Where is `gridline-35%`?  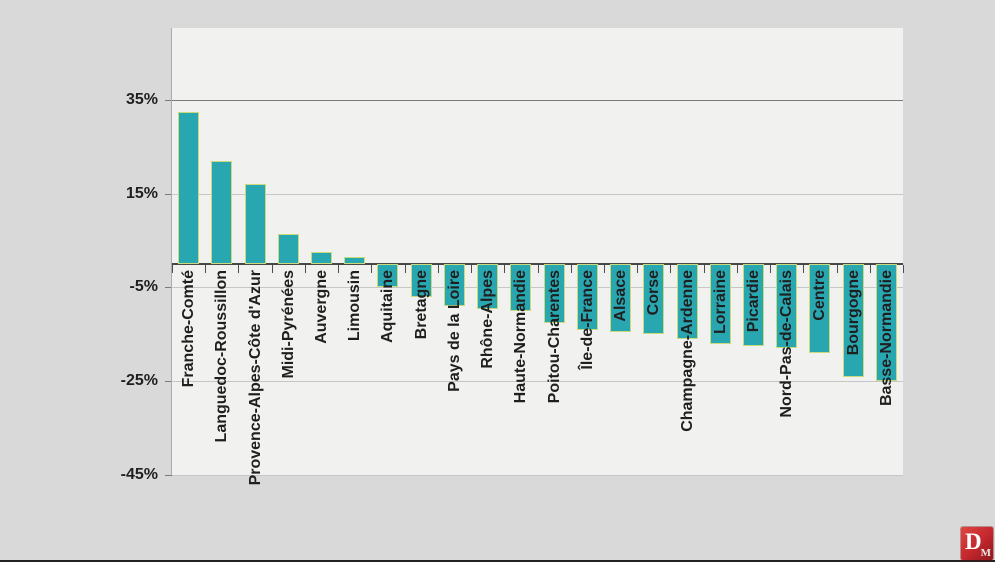 gridline-35% is located at coordinates (537, 100).